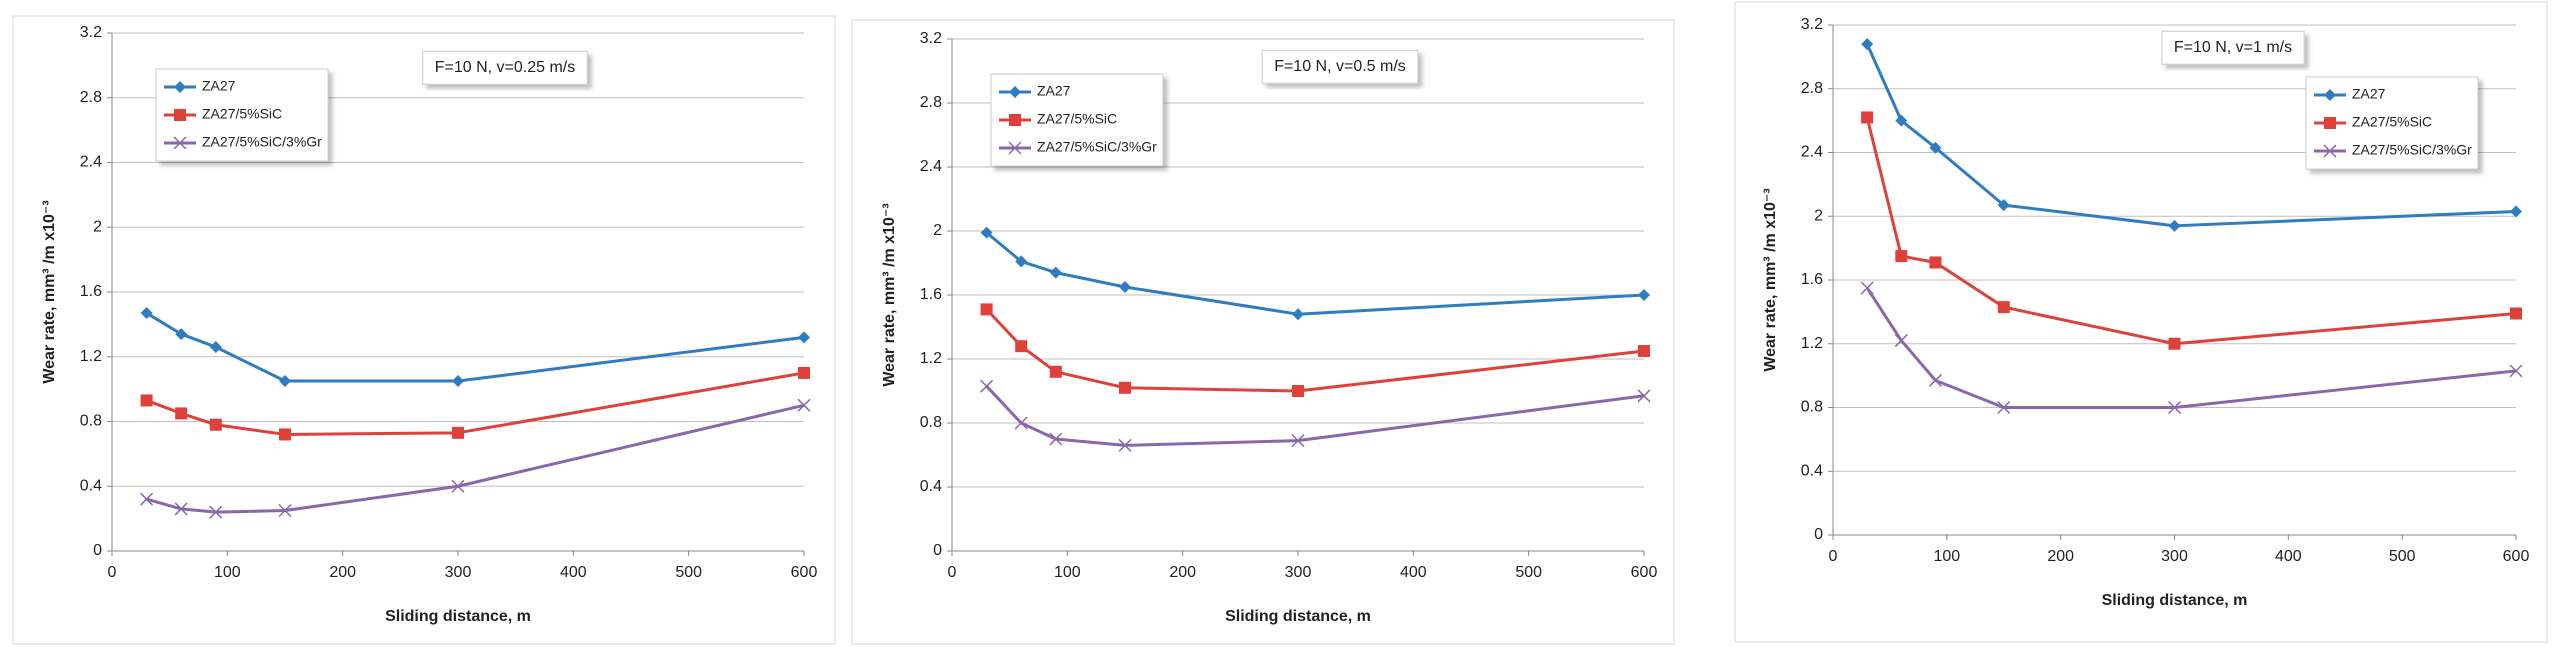 This screenshot has height=647, width=2560. Describe the element at coordinates (1298, 572) in the screenshot. I see `x-tick-label: 300` at that location.